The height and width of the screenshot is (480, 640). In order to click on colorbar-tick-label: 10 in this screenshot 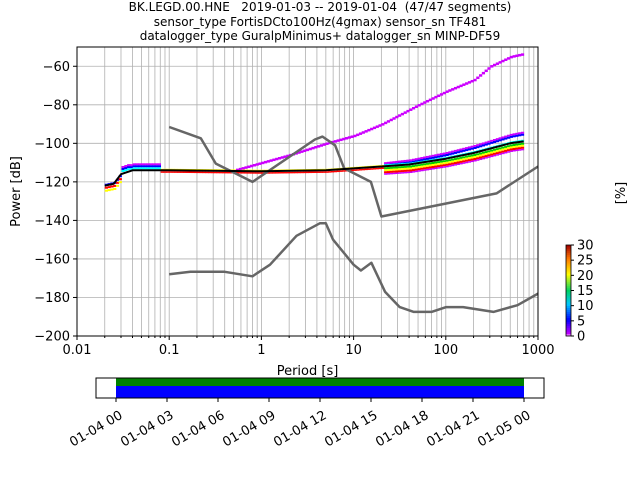, I will do `click(585, 306)`.